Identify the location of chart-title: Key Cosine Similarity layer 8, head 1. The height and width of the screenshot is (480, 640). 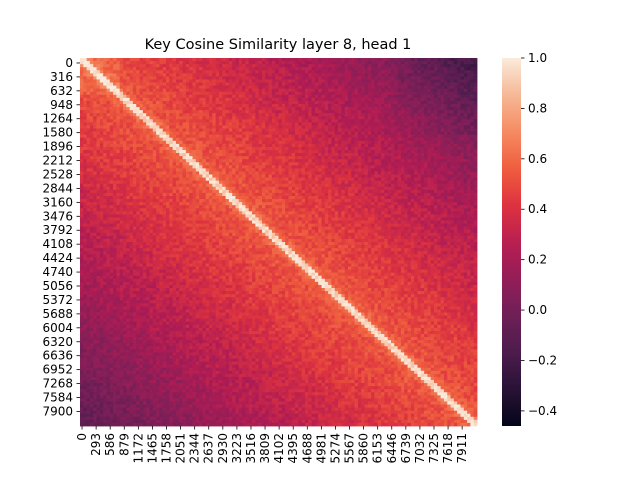
(278, 45).